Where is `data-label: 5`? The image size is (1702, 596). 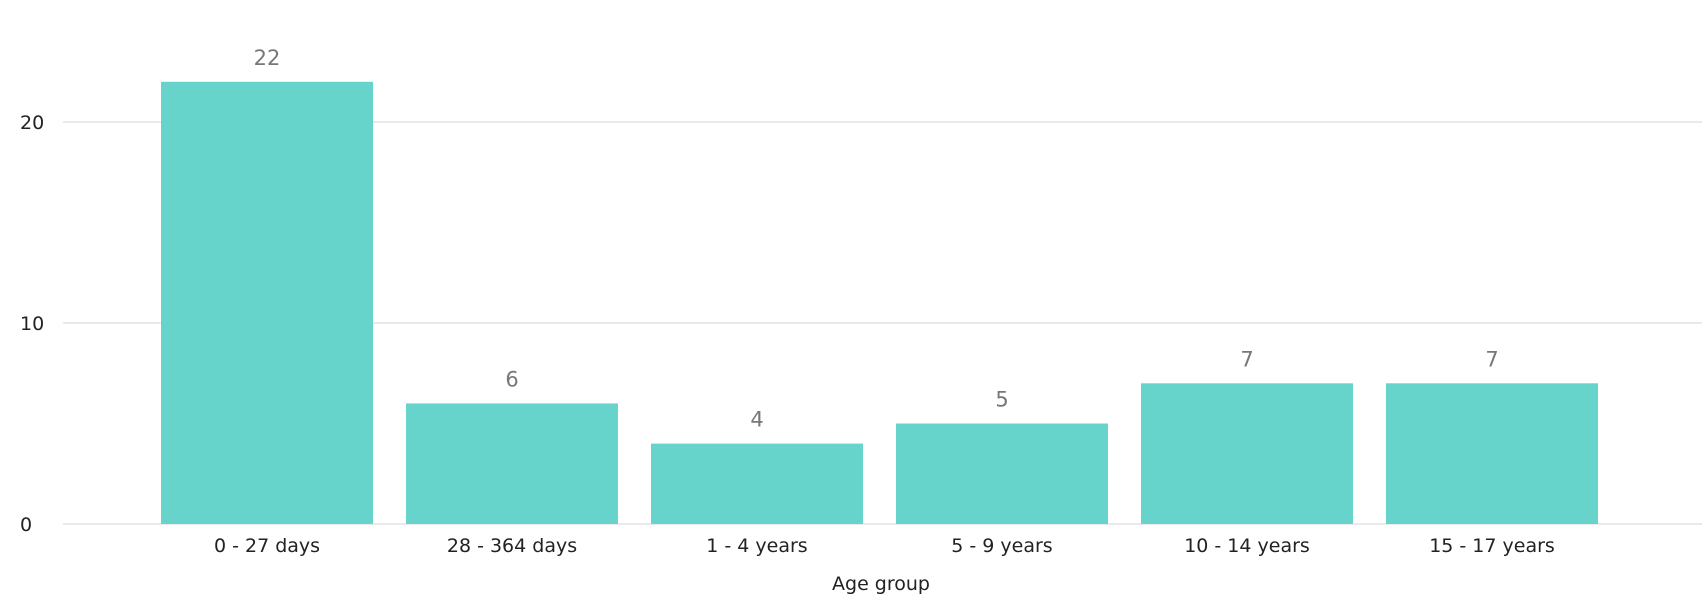 data-label: 5 is located at coordinates (1001, 400).